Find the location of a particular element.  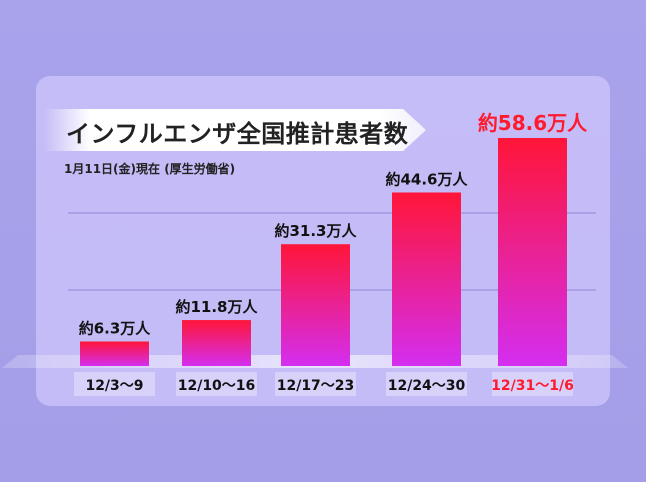

title-banner is located at coordinates (235, 130).